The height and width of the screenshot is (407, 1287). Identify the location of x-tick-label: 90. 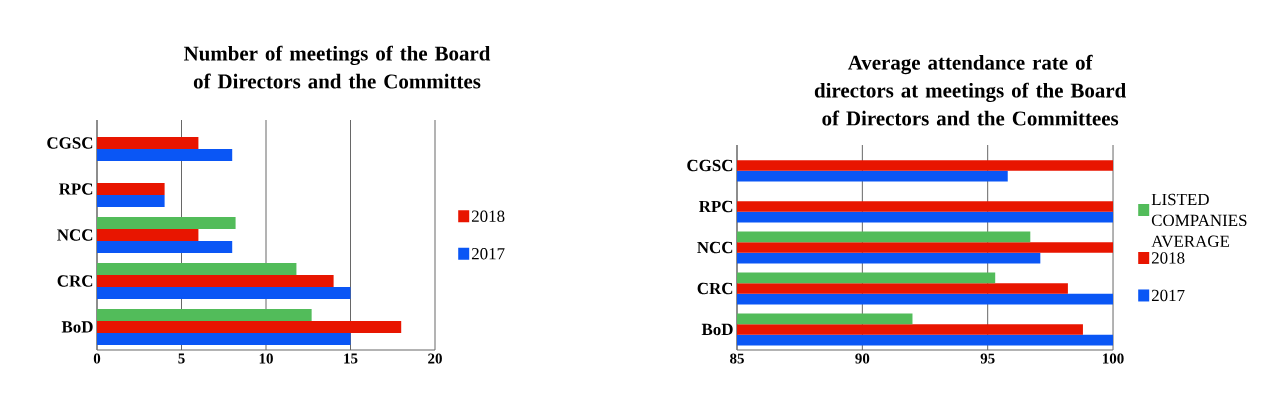
(862, 358).